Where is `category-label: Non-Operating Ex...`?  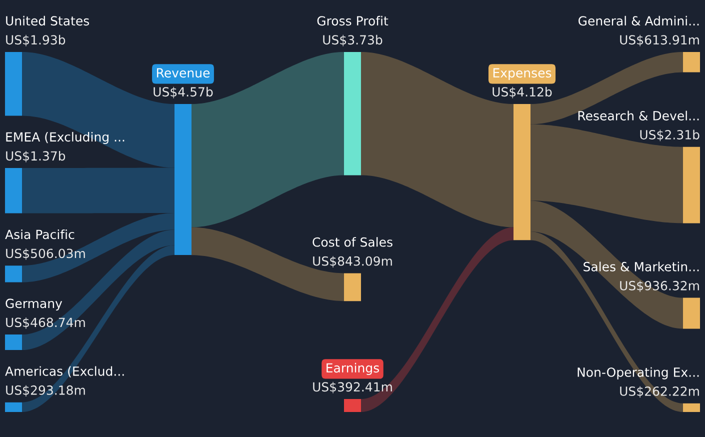
category-label: Non-Operating Ex... is located at coordinates (638, 373).